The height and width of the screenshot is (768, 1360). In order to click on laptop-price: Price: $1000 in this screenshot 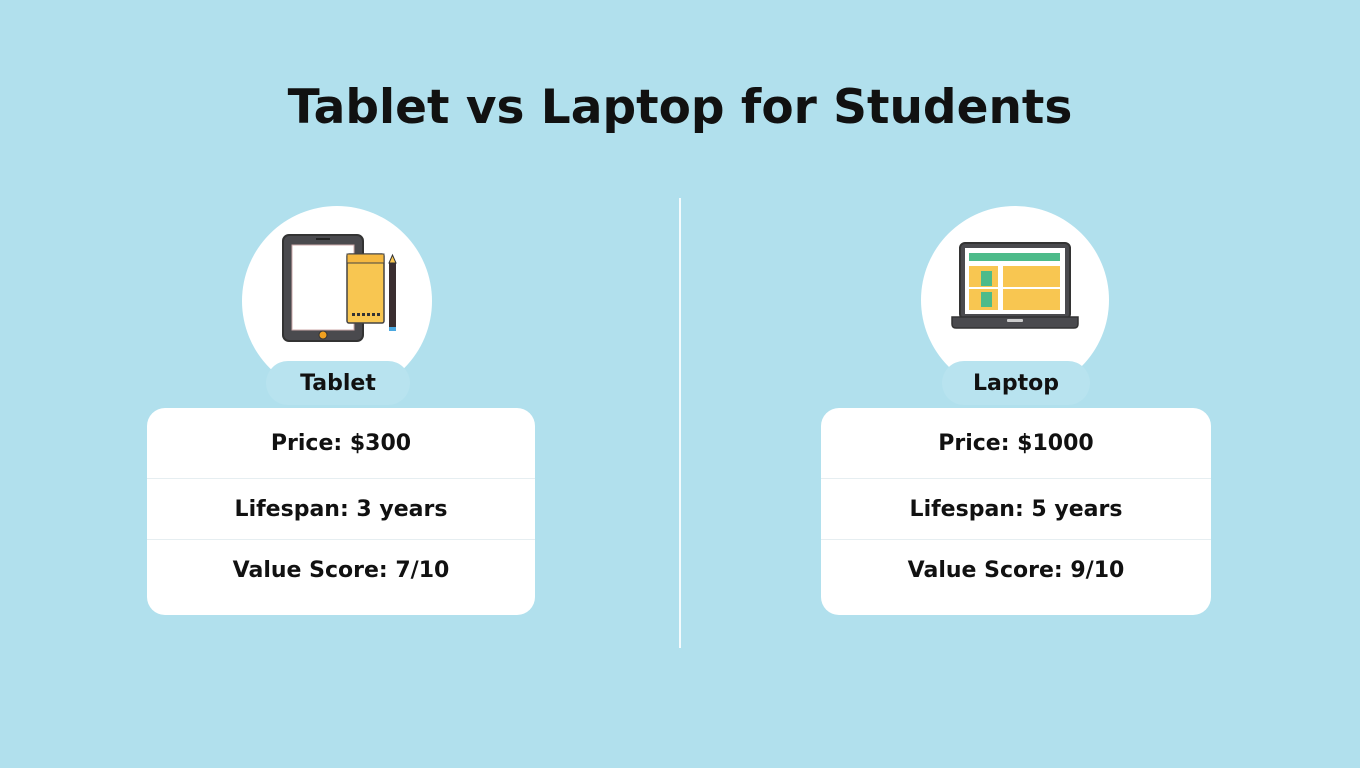, I will do `click(1016, 443)`.